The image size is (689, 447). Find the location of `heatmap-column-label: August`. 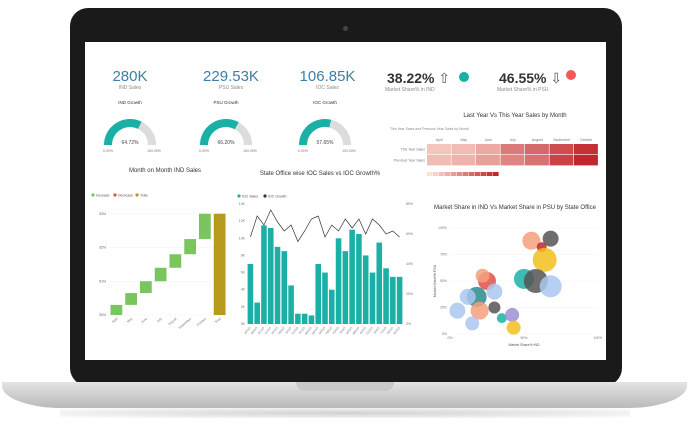

heatmap-column-label: August is located at coordinates (537, 140).